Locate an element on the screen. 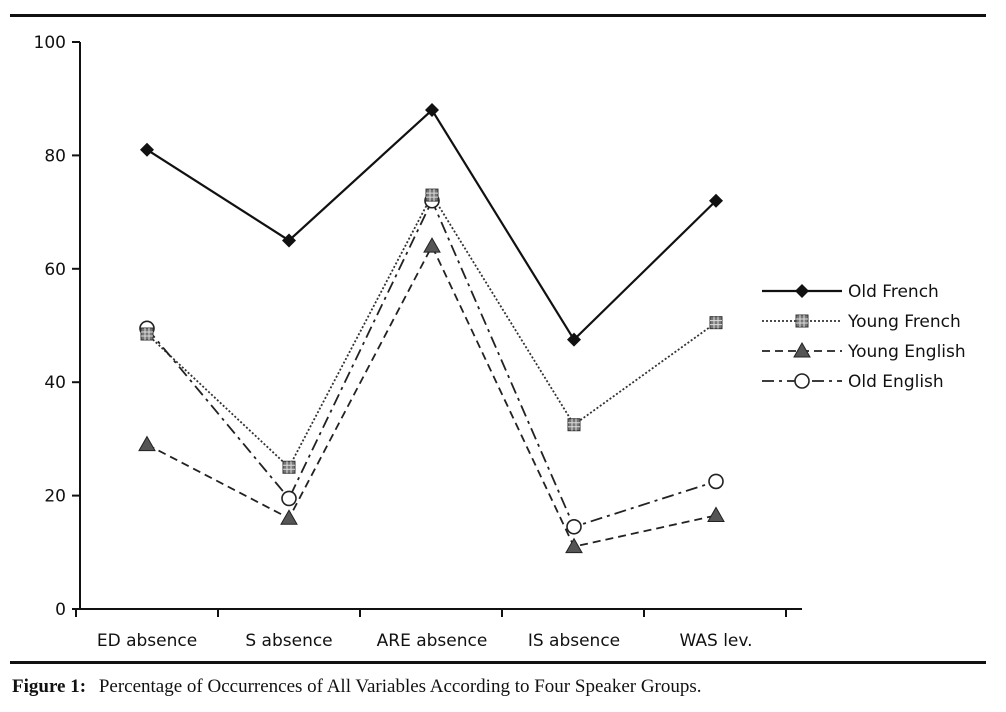 Image resolution: width=1006 pixels, height=712 pixels. bottom-rule is located at coordinates (498, 662).